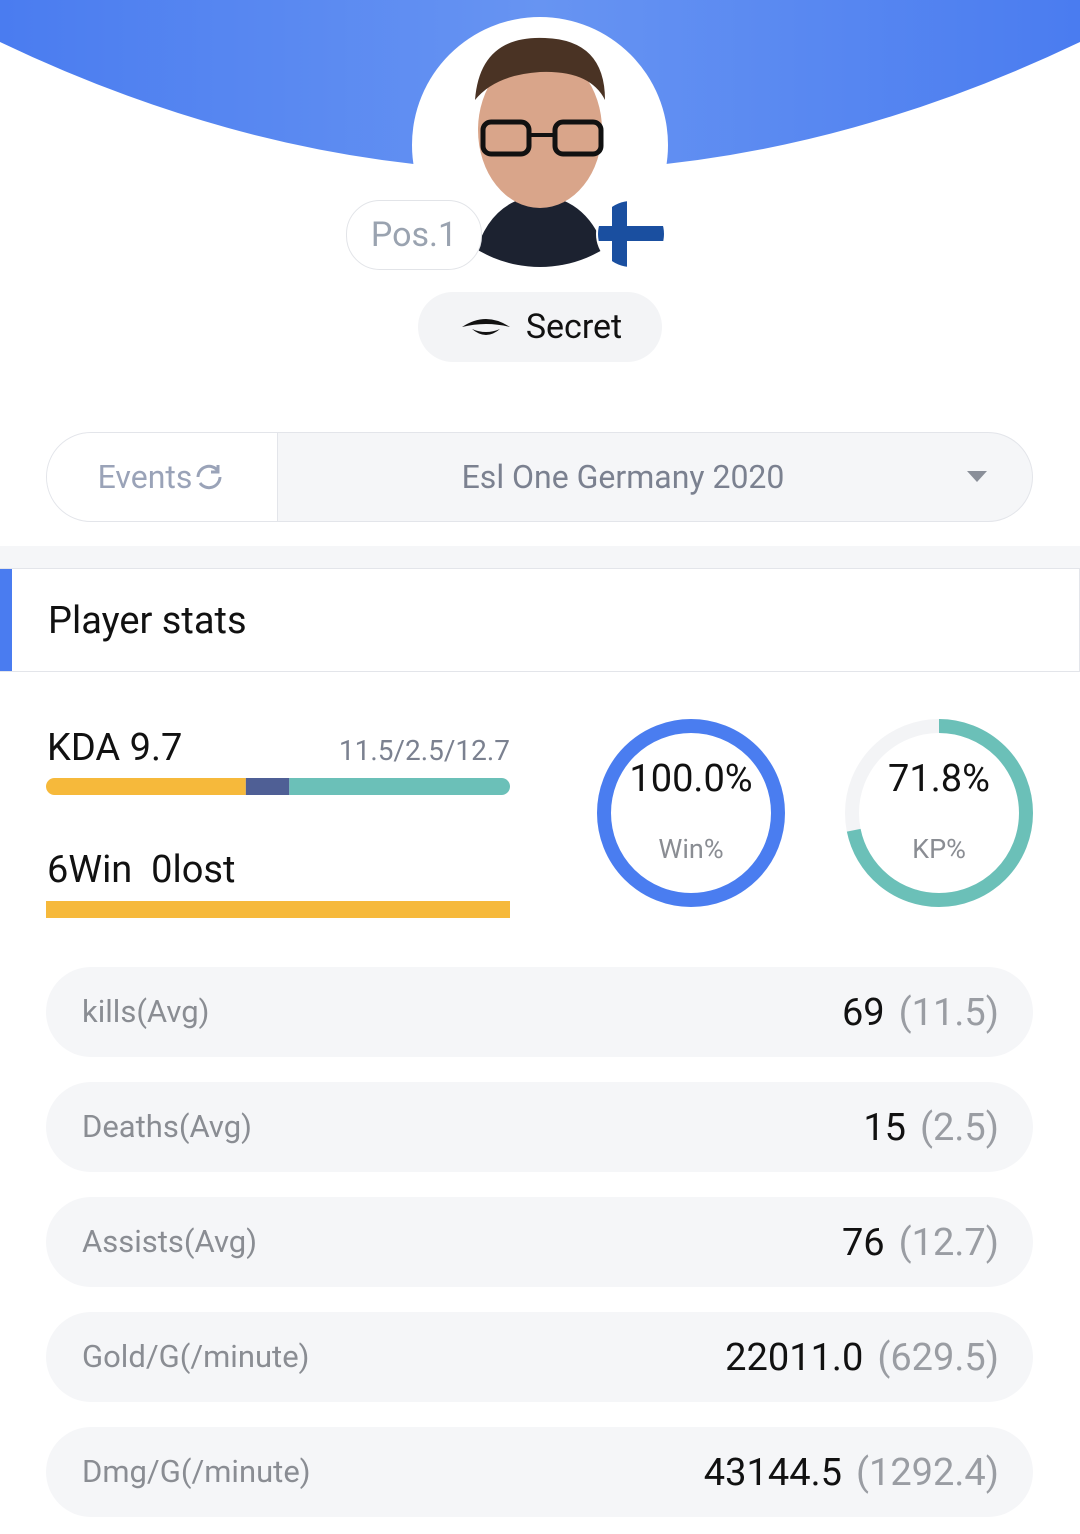  What do you see at coordinates (959, 1128) in the screenshot?
I see `stat-avg: (2.5)` at bounding box center [959, 1128].